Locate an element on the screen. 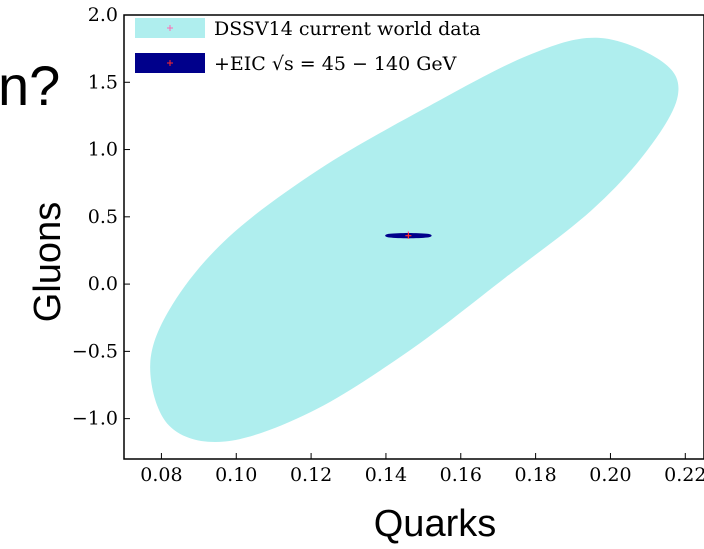 This screenshot has height=549, width=704. y-tick-label: −0.5 is located at coordinates (95, 351).